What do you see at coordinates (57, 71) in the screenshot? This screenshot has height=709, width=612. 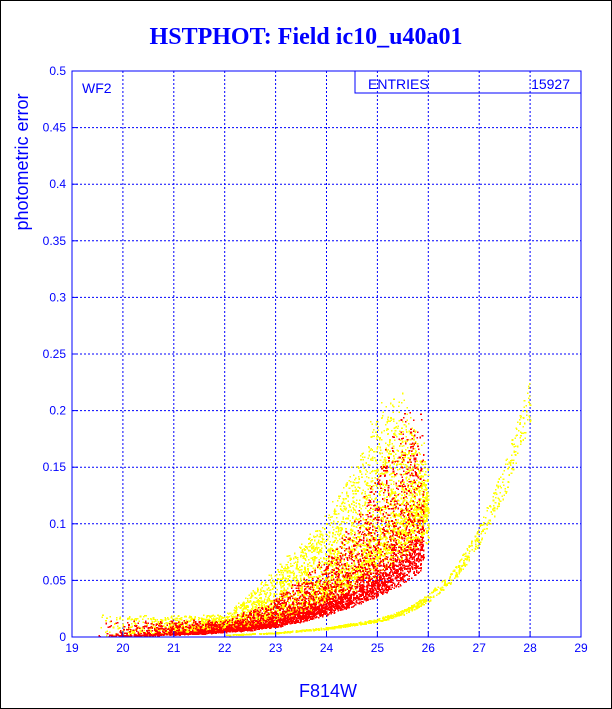 I see `y-tick-label: 0.5` at bounding box center [57, 71].